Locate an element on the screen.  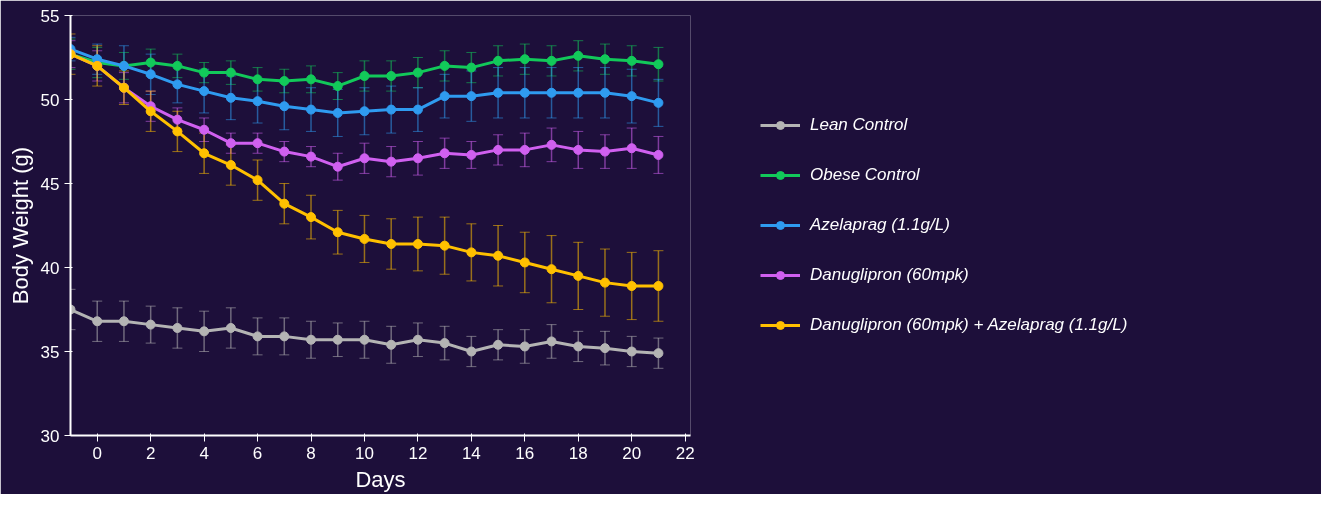
x-tick-label: 6 is located at coordinates (257, 453).